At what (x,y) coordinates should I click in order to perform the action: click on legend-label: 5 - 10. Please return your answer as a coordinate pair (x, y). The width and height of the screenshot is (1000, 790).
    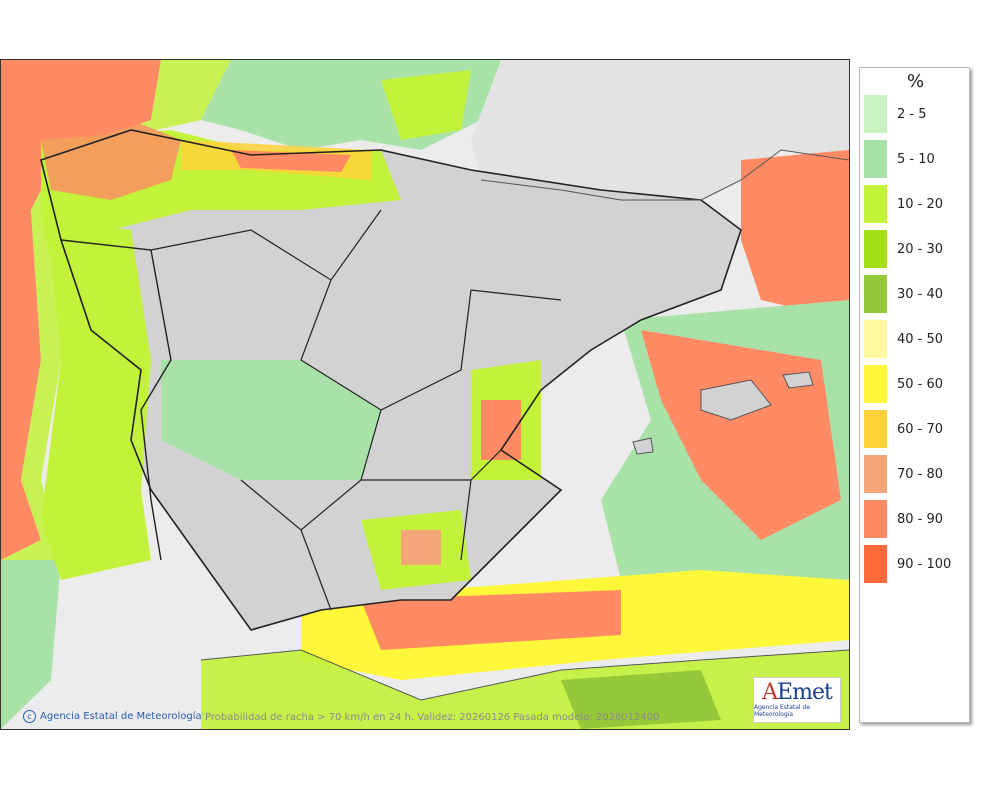
    Looking at the image, I should click on (916, 159).